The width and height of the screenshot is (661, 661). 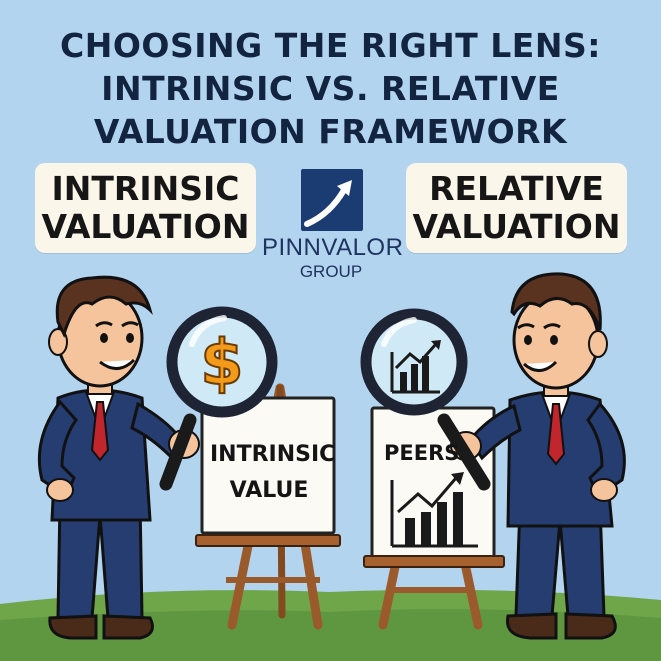 What do you see at coordinates (269, 490) in the screenshot?
I see `board-left-line-2: VALUE` at bounding box center [269, 490].